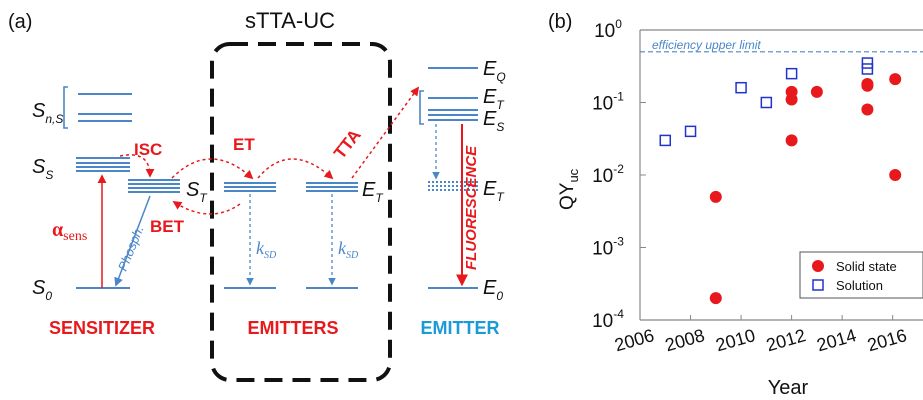 The width and height of the screenshot is (923, 400). I want to click on emitters-et-label: ET, so click(373, 192).